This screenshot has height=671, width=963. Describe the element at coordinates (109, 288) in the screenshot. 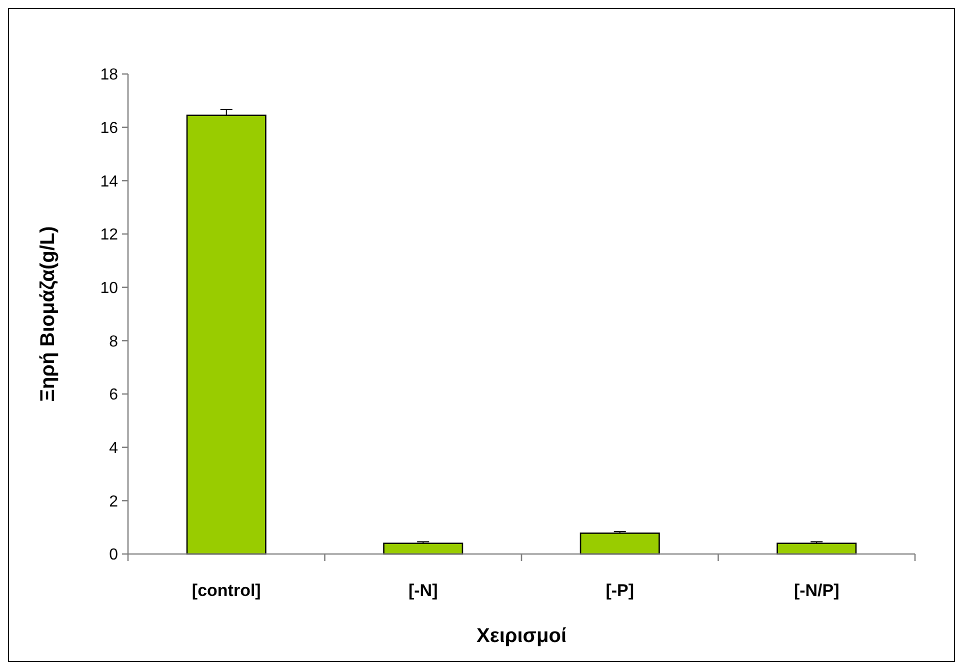

I see `y-tick-label: 10` at that location.